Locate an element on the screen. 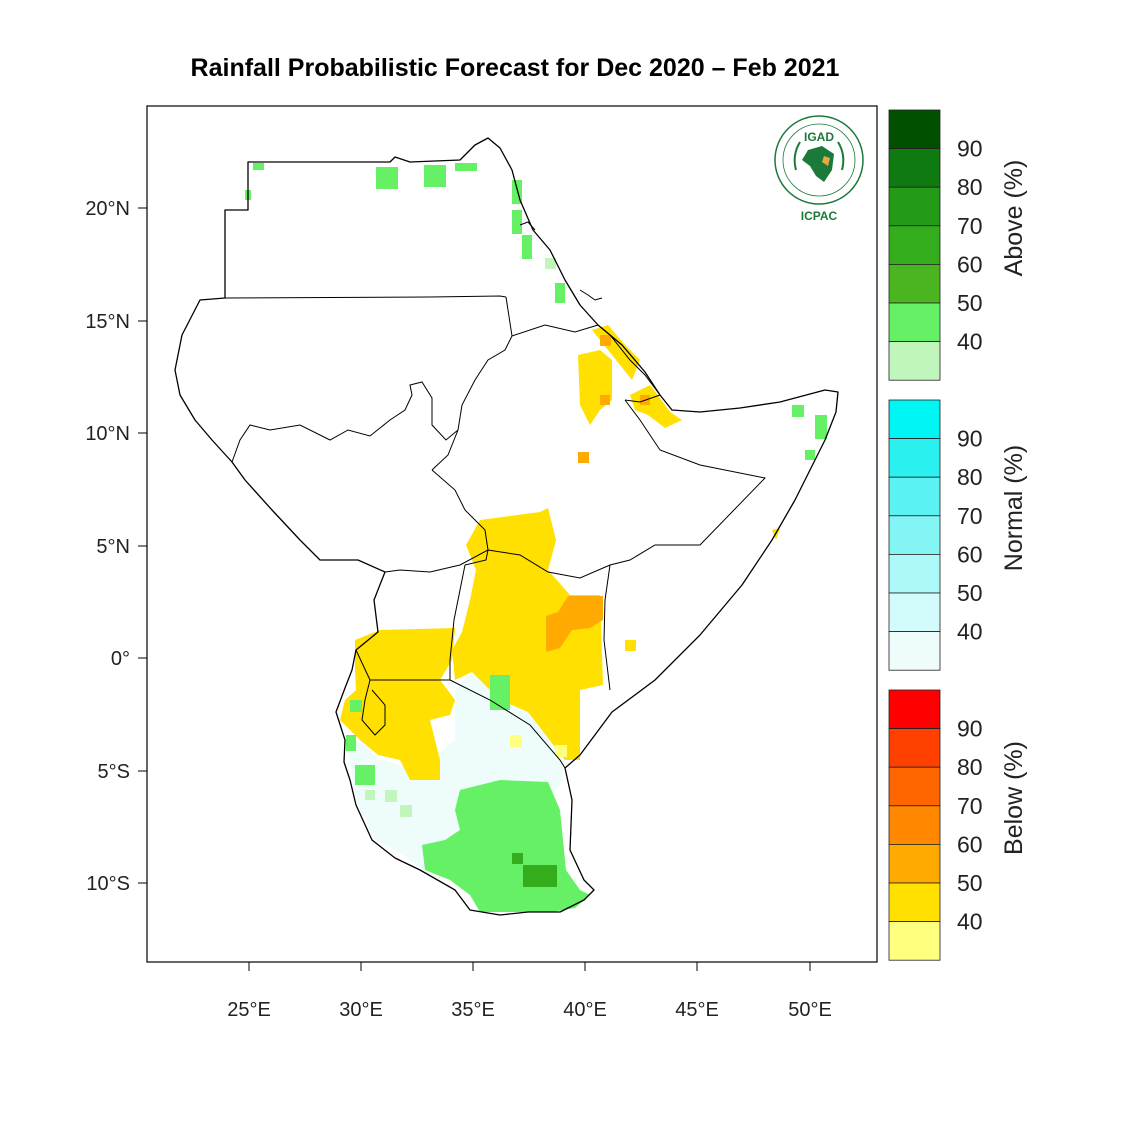 The width and height of the screenshot is (1125, 1125). colorbar-above: 90 80 70 60 50 40 is located at coordinates (935, 245).